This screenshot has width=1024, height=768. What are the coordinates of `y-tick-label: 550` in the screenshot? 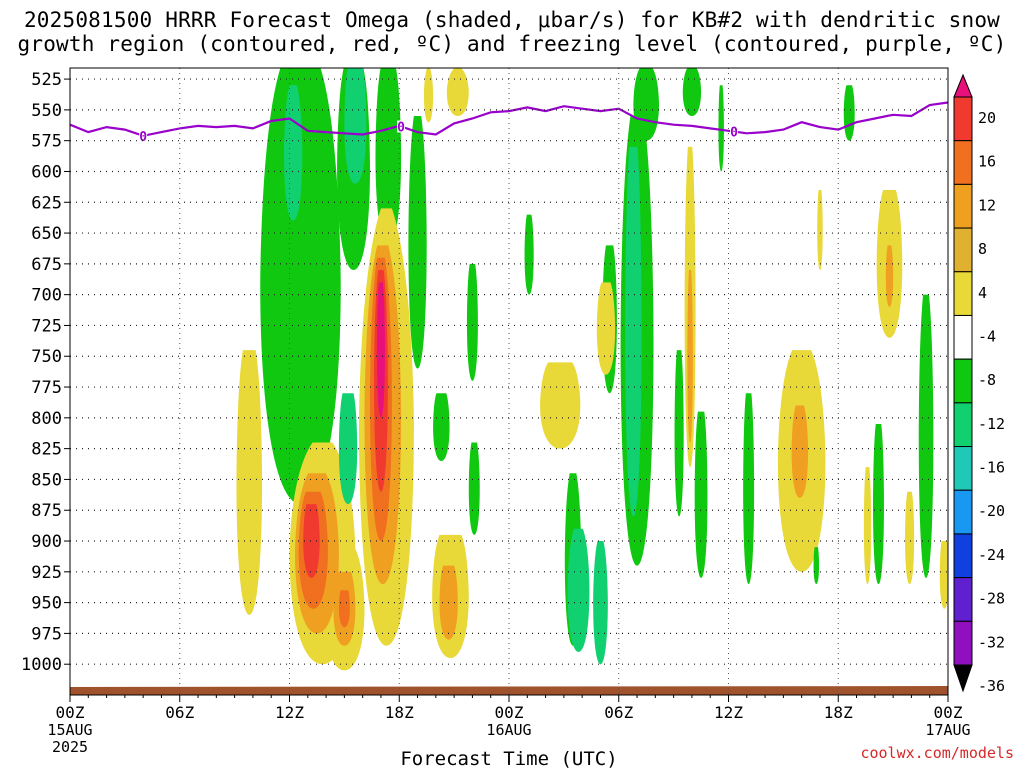 It's located at (46, 111).